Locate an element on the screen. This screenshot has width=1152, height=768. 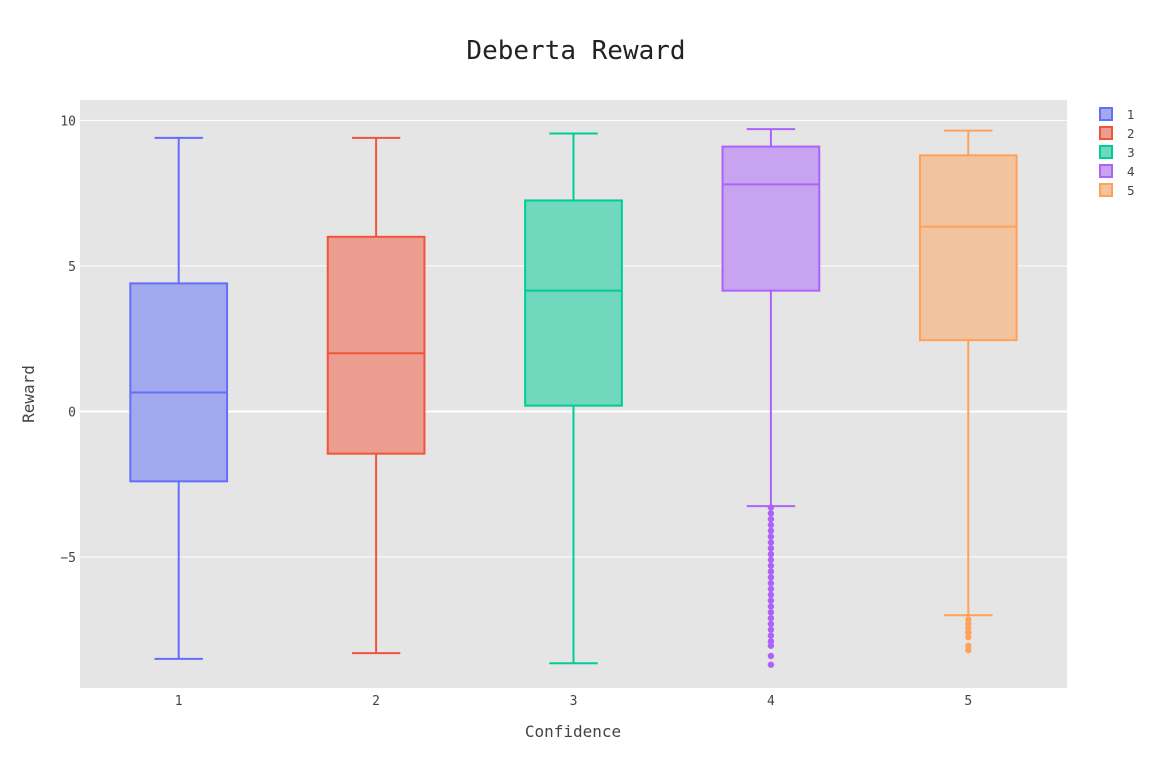
x-tick-label: 3 is located at coordinates (574, 701).